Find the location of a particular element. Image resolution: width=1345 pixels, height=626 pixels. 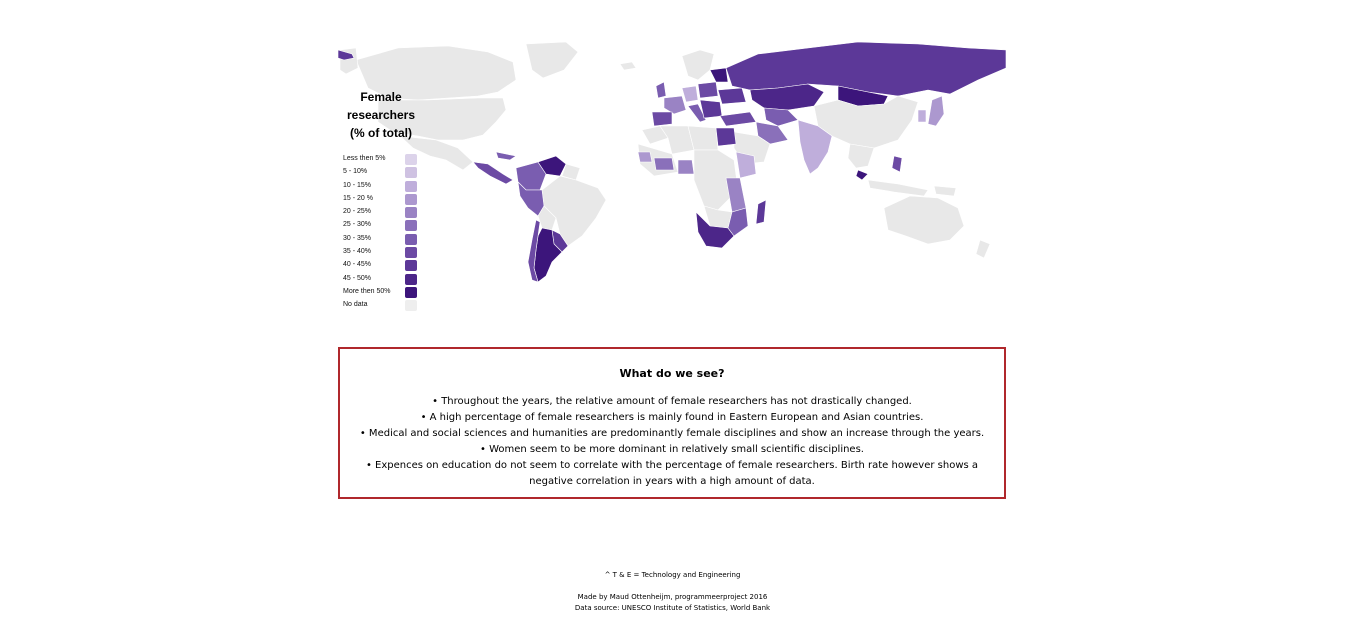

legend-item-label: No data is located at coordinates (355, 305).